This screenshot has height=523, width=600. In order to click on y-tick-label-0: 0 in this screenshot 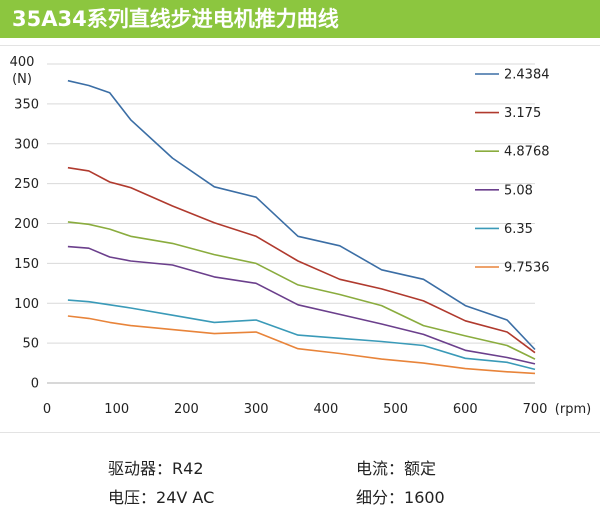, I will do `click(35, 384)`.